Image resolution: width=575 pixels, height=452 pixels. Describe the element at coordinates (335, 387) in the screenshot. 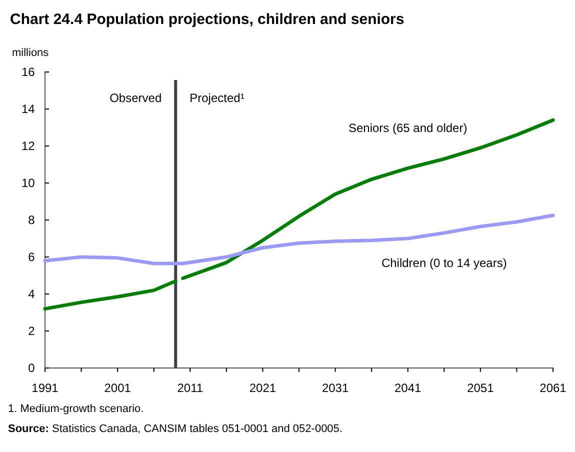

I see `x-tick-label: 2031` at that location.